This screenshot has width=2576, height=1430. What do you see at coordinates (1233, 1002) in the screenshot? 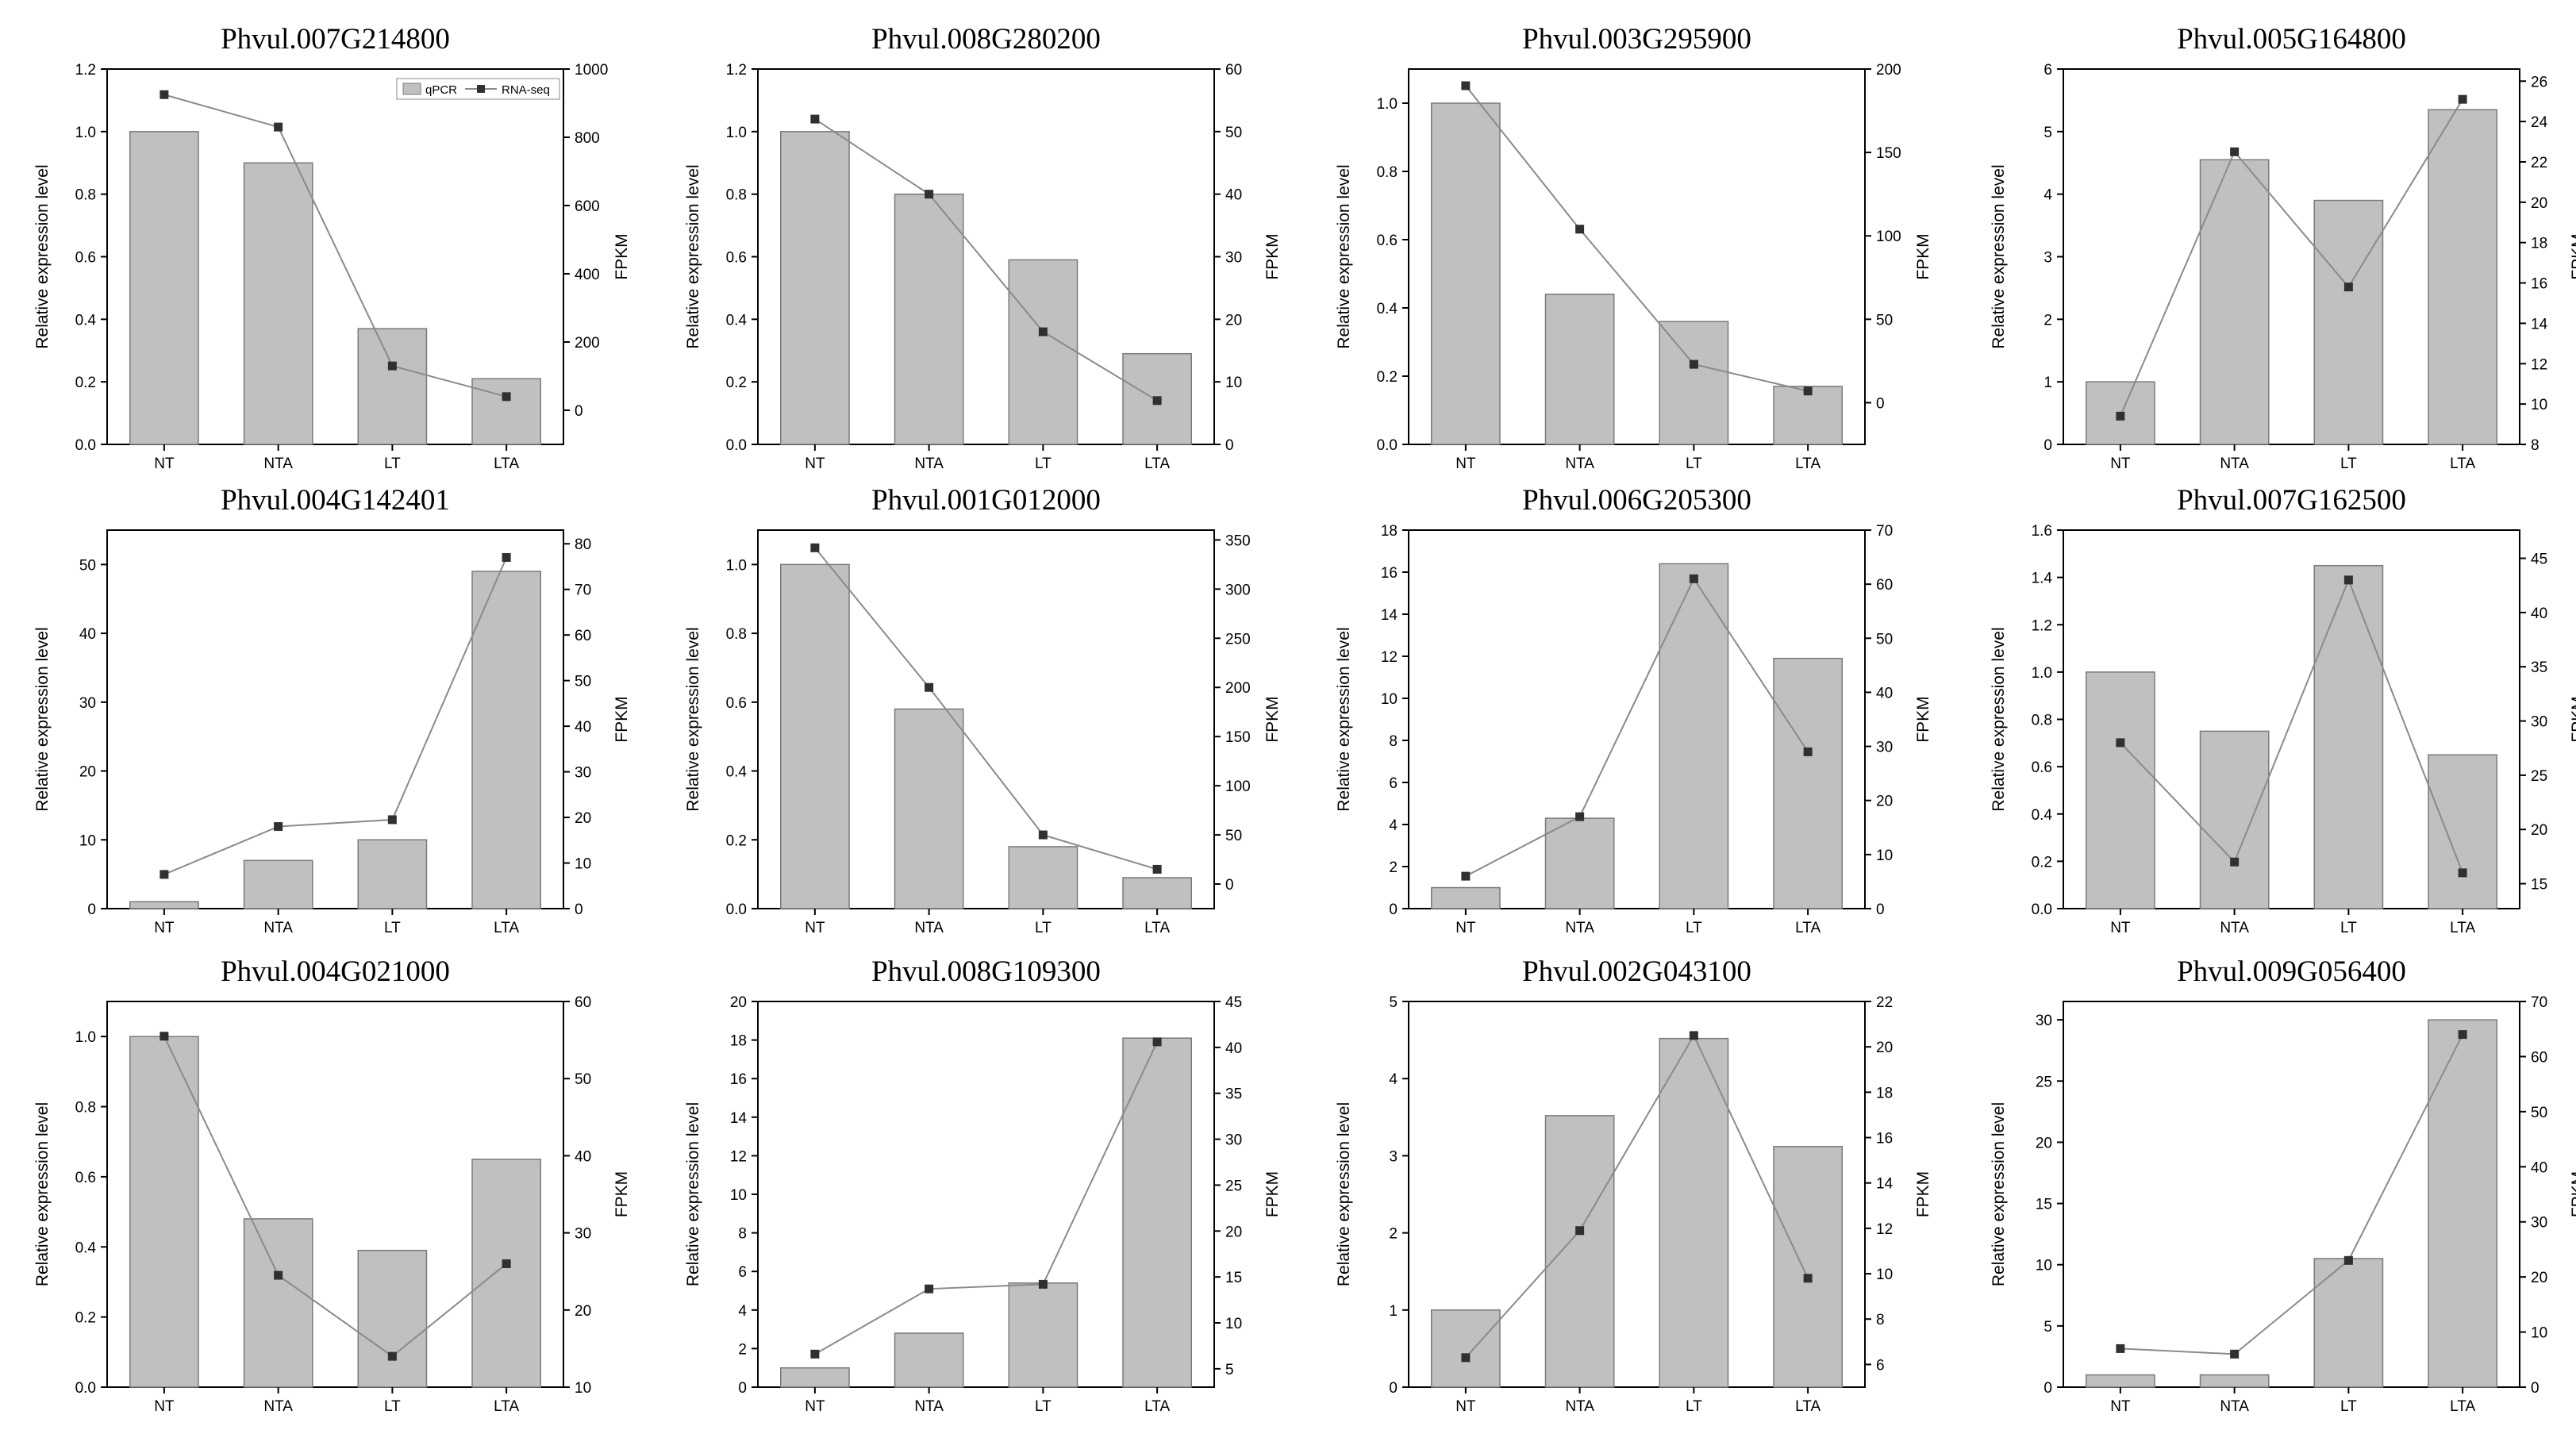
I see `right-tick-label: 45` at bounding box center [1233, 1002].